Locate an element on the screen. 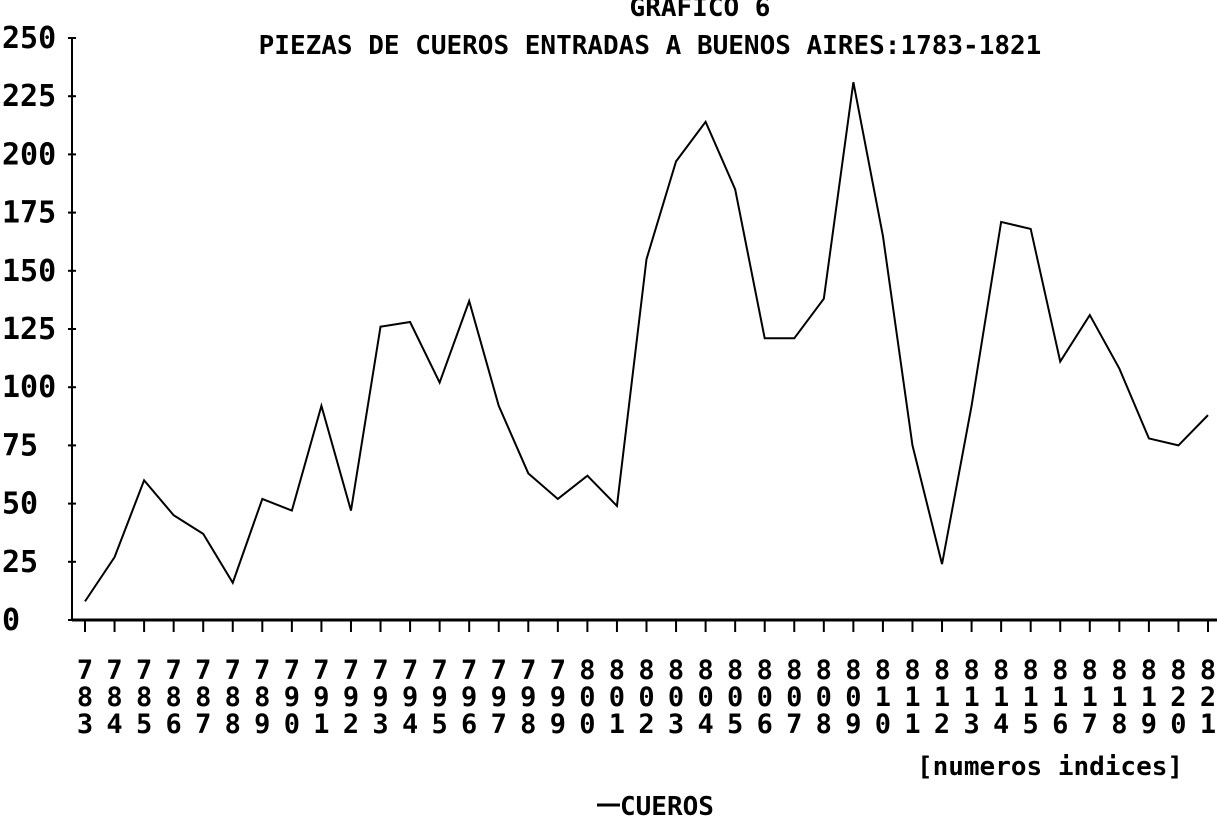 Image resolution: width=1217 pixels, height=822 pixels. x-tick-label: 818 is located at coordinates (1119, 695).